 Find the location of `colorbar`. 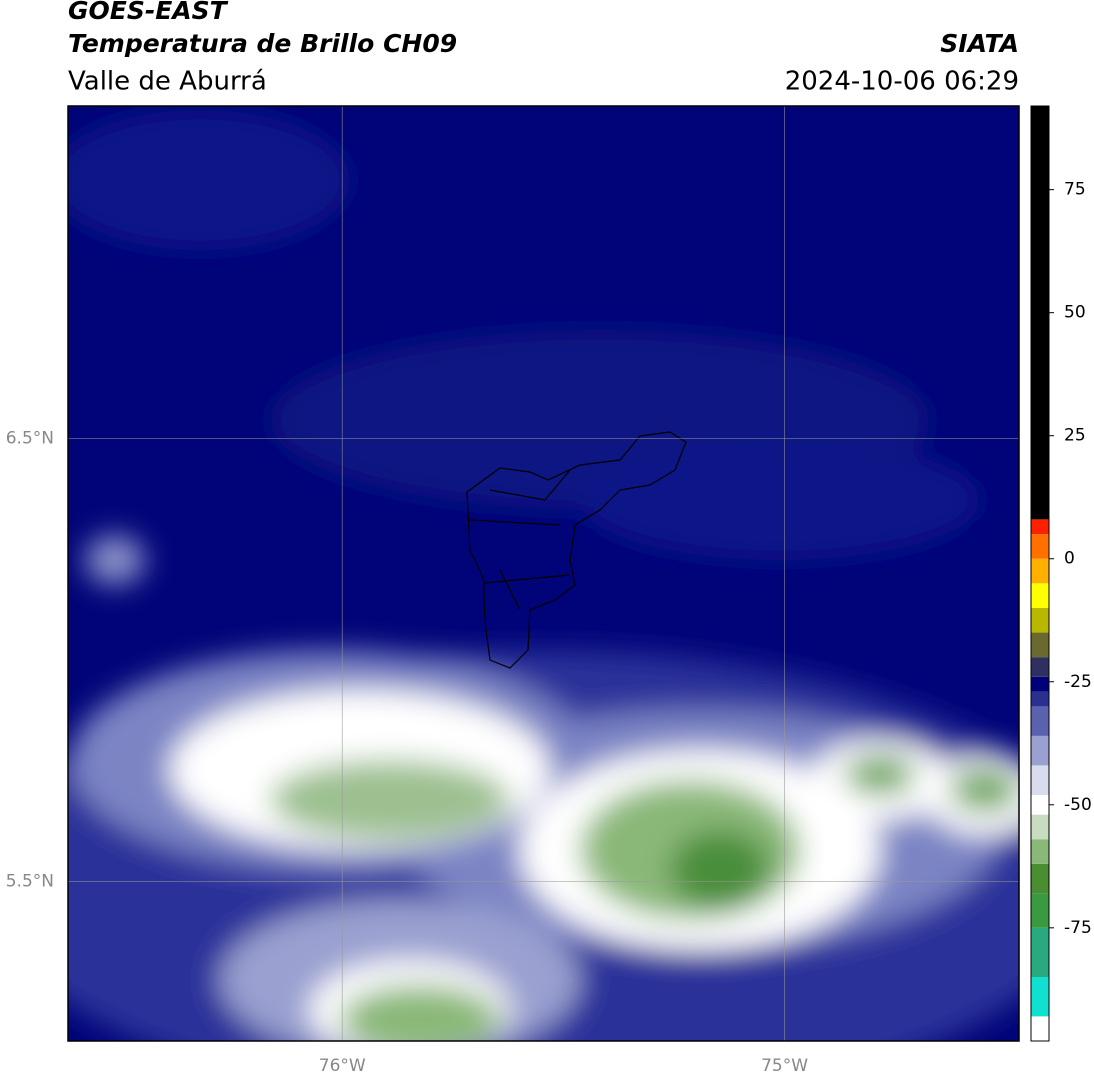

colorbar is located at coordinates (1040, 573).